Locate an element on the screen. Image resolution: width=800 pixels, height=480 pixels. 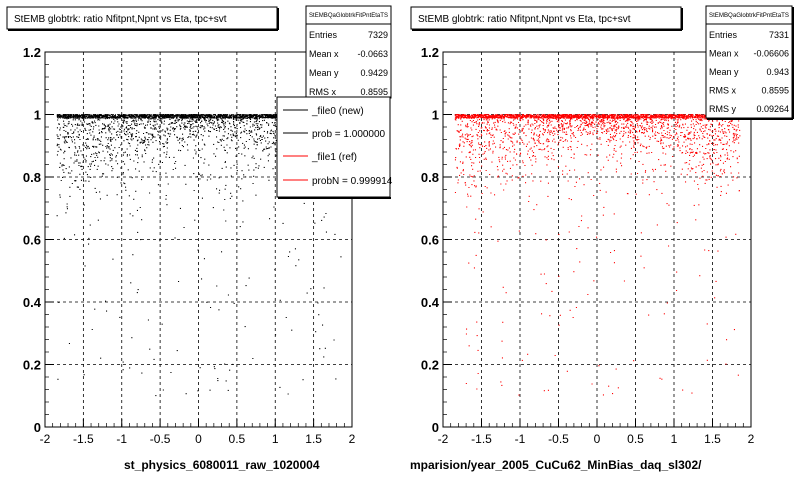
legend-entry: prob = 1.000000 is located at coordinates (334, 134).